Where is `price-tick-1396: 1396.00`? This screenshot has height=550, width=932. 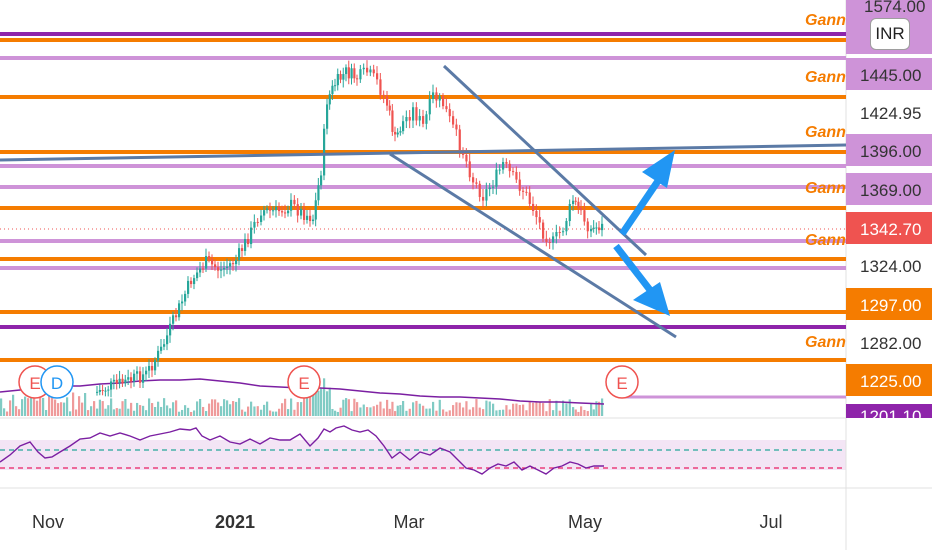 price-tick-1396: 1396.00 is located at coordinates (890, 151).